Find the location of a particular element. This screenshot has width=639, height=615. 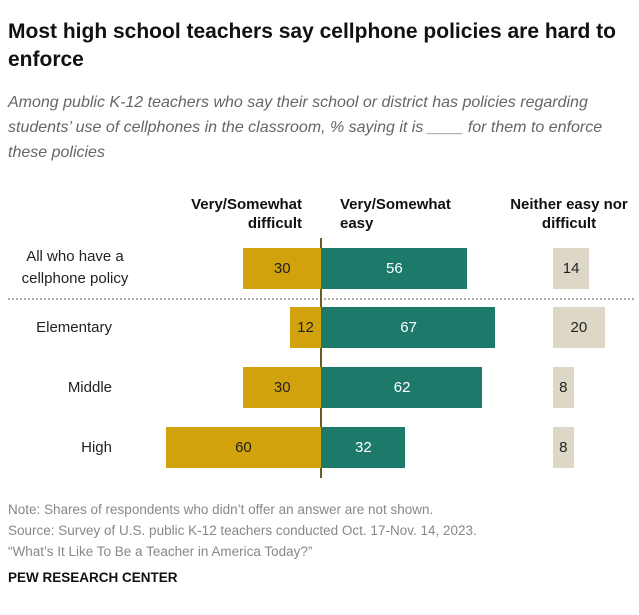

value-label: 56 is located at coordinates (394, 268).